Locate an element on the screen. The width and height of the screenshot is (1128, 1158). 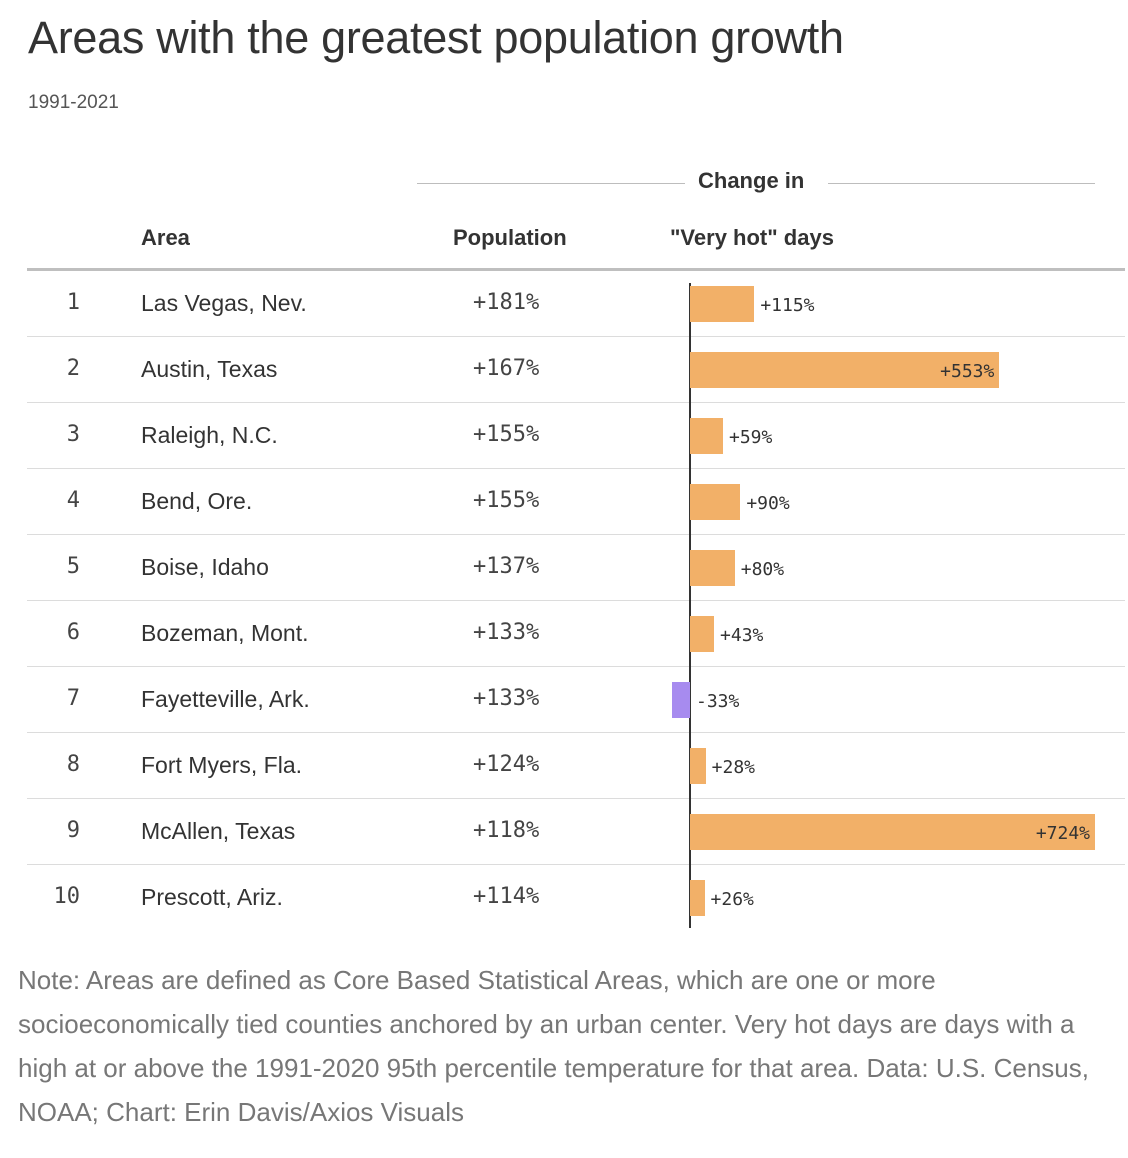
column-header-area: Area is located at coordinates (165, 237).